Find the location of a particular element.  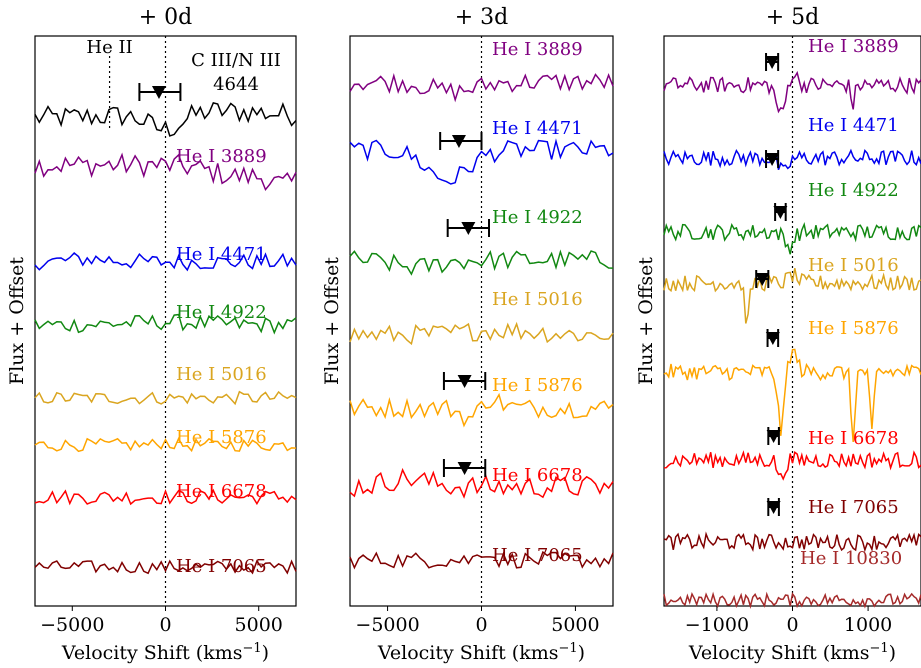

panel-title: + 5d is located at coordinates (793, 17).